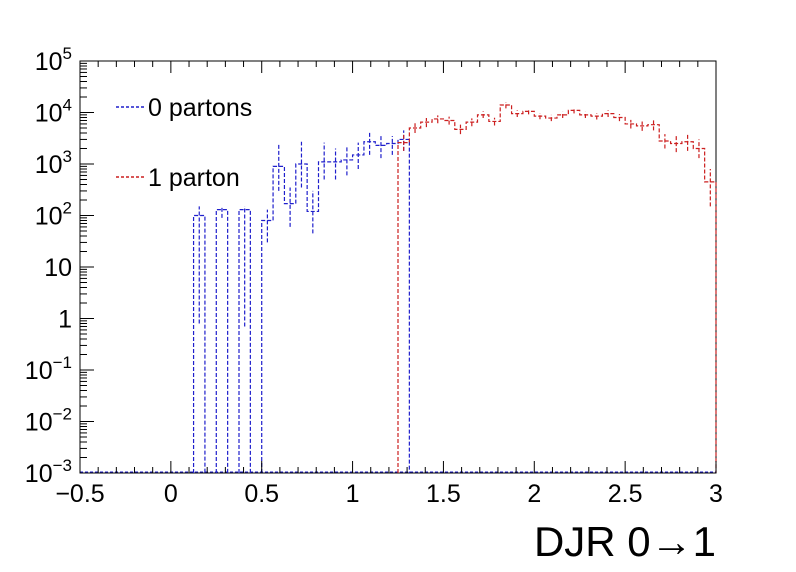 This screenshot has width=796, height=572. I want to click on y-tick-label: 10⁴, so click(53, 112).